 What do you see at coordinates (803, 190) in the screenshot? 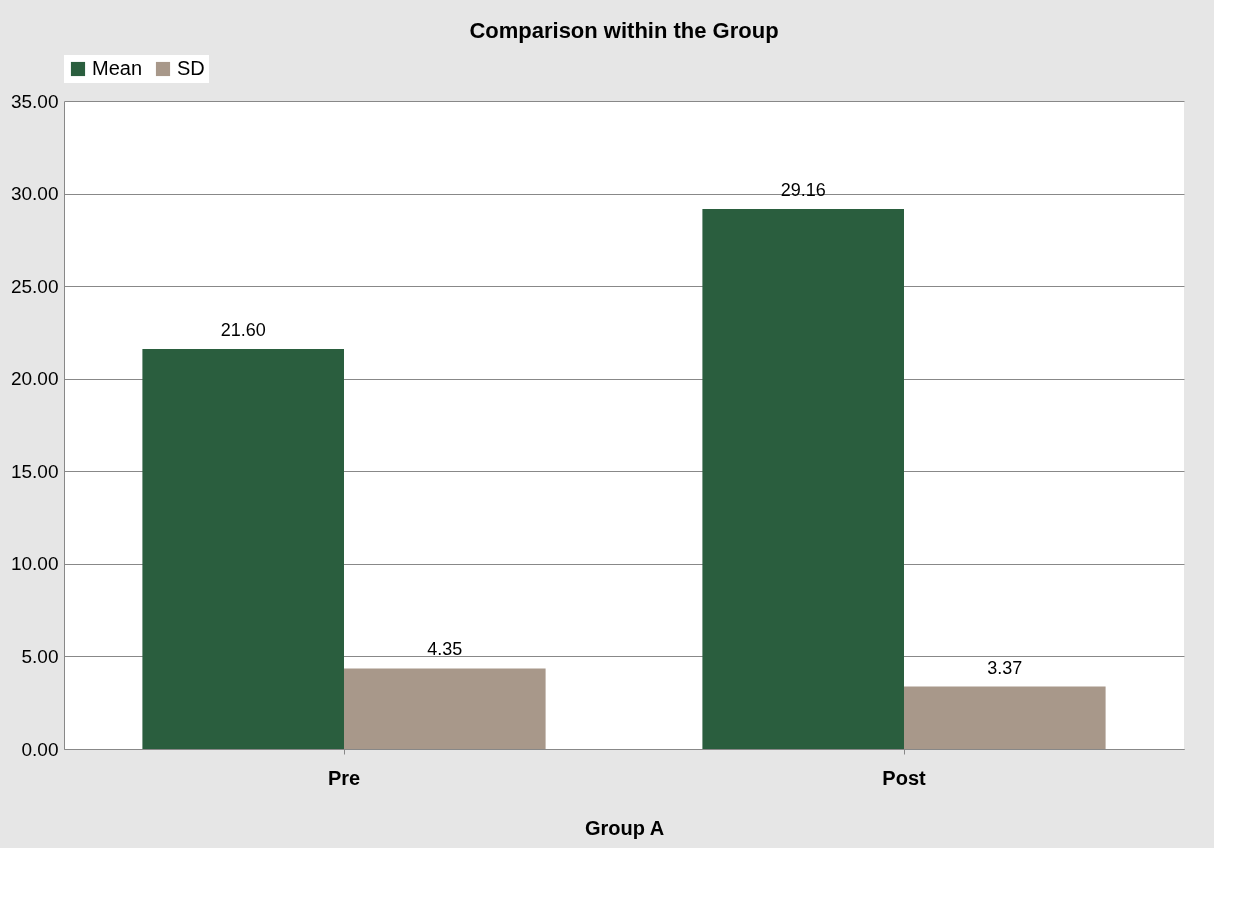
I see `data-label: 29.16` at bounding box center [803, 190].